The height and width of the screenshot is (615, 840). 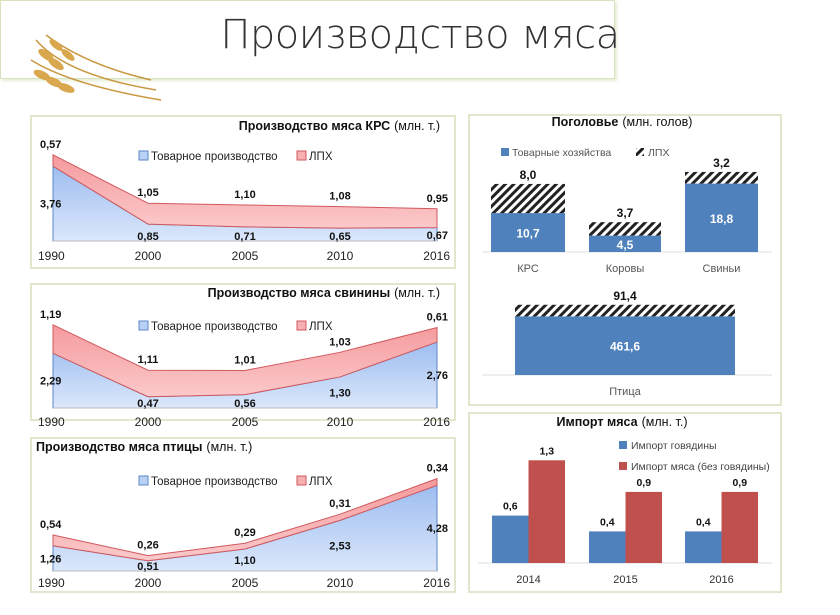 What do you see at coordinates (321, 327) in the screenshot?
I see `pork-legend-private: ЛПХ` at bounding box center [321, 327].